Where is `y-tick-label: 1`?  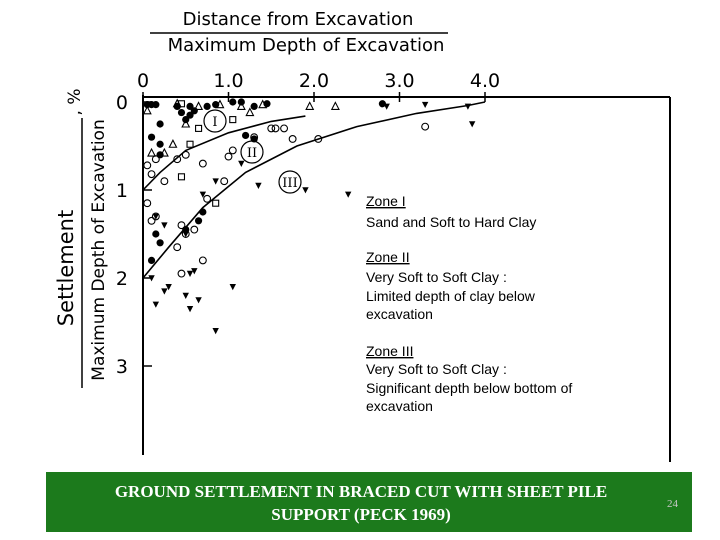 y-tick-label: 1 is located at coordinates (122, 191).